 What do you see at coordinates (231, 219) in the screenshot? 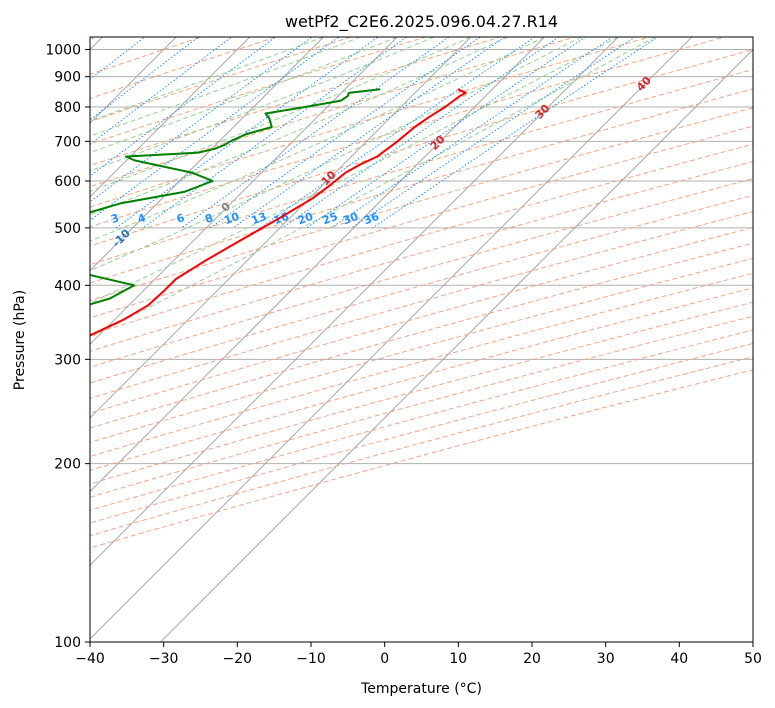
I see `mixing-ratio-label: 10` at bounding box center [231, 219].